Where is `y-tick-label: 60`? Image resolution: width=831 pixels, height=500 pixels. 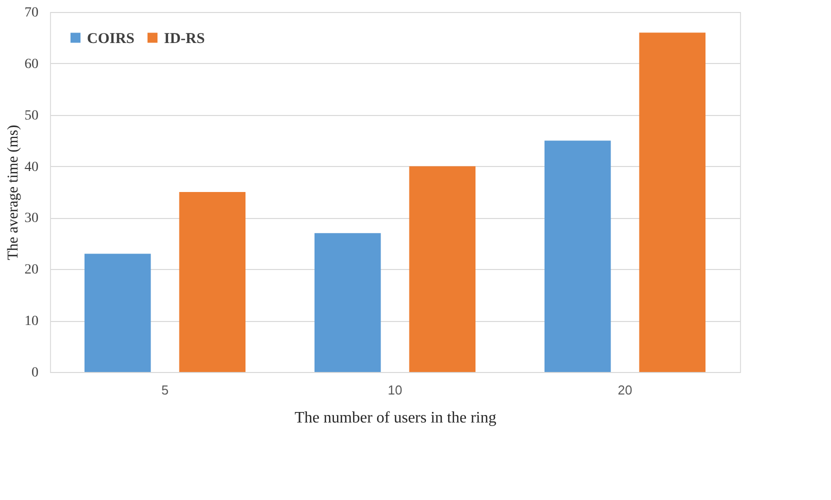
y-tick-label: 60 is located at coordinates (31, 64).